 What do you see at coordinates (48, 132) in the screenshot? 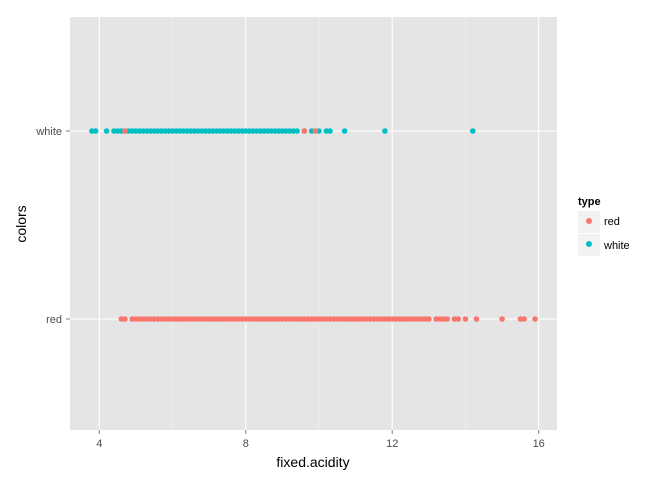
I see `y-tick-label: white` at bounding box center [48, 132].